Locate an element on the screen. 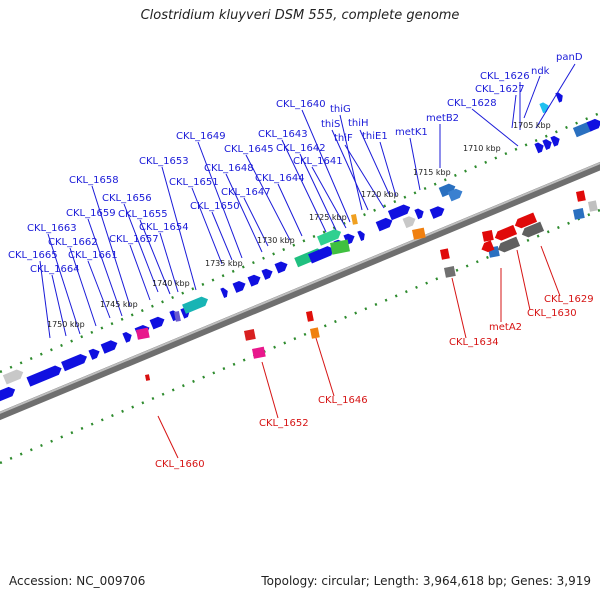  gene-label-metA2: metA2 is located at coordinates (505, 327).